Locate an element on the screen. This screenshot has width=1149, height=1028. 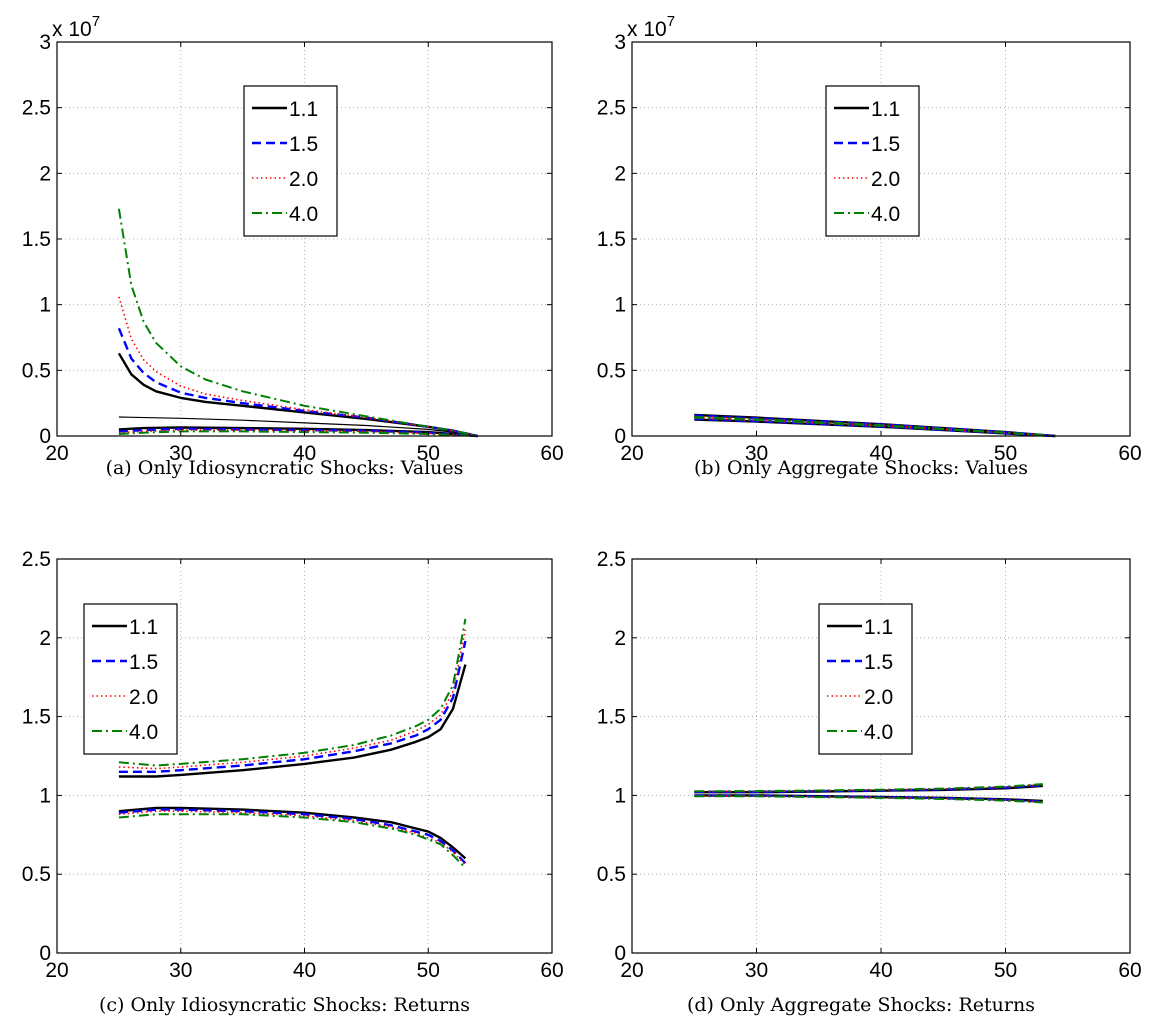
panel-caption: (b) Only Aggregate Shocks: Values is located at coordinates (861, 468).